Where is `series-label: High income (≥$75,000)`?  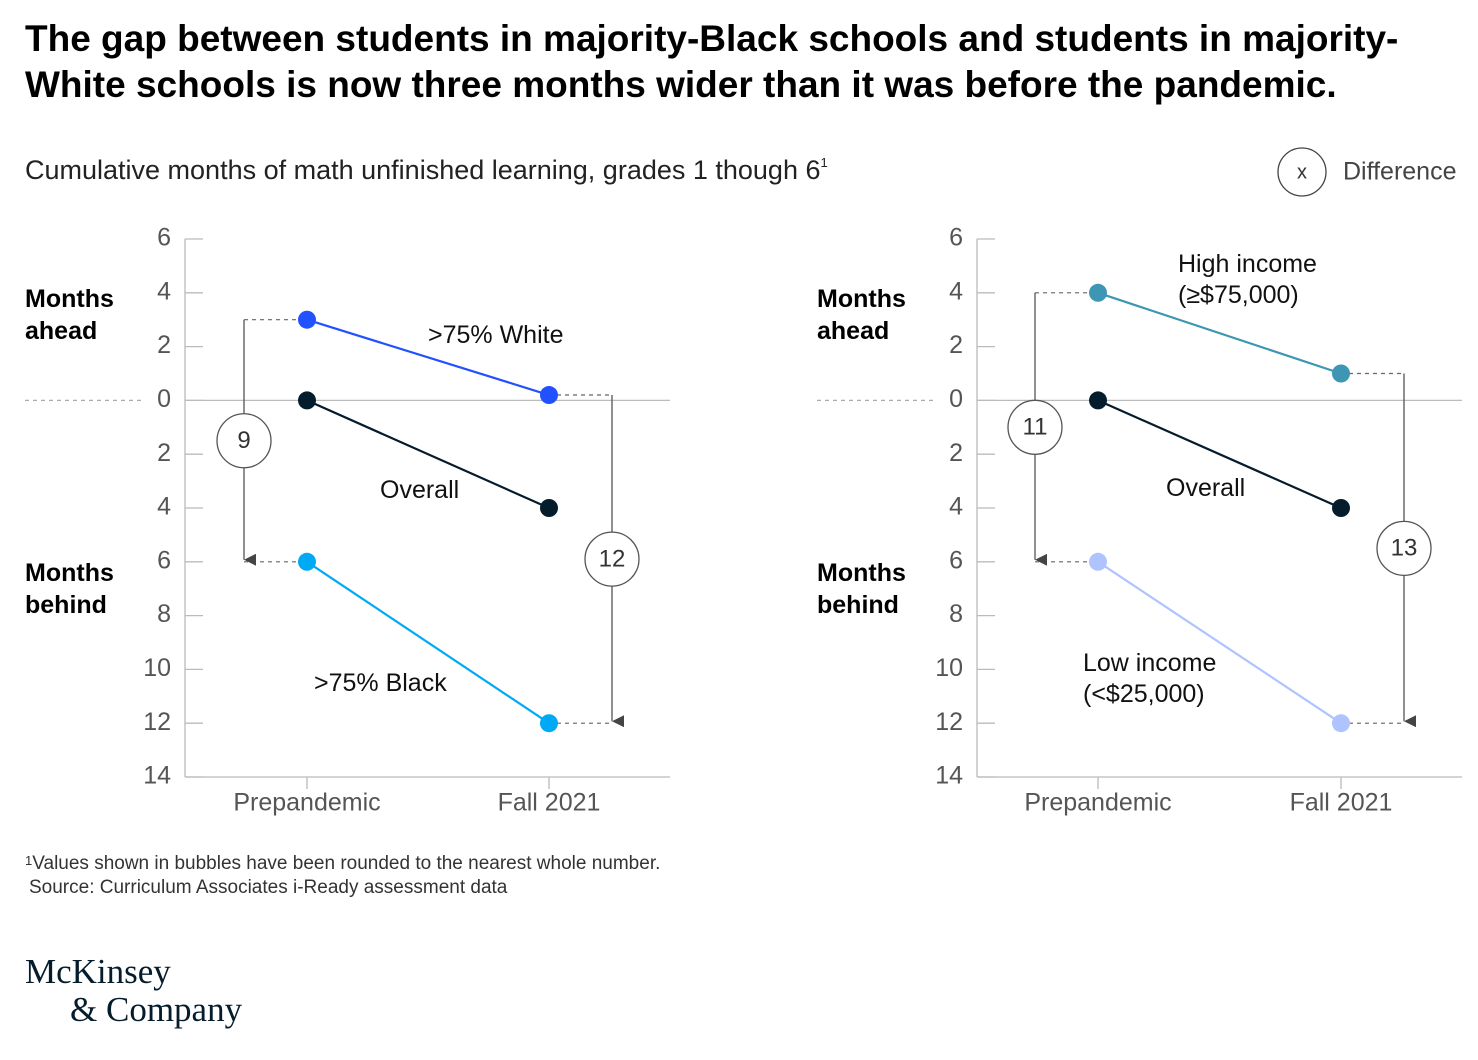
series-label: High income (≥$75,000) is located at coordinates (1247, 279).